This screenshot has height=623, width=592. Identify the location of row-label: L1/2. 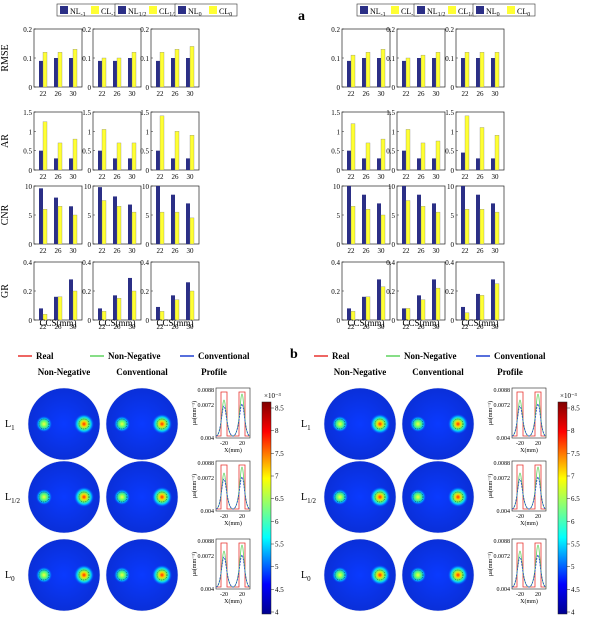
(13, 498).